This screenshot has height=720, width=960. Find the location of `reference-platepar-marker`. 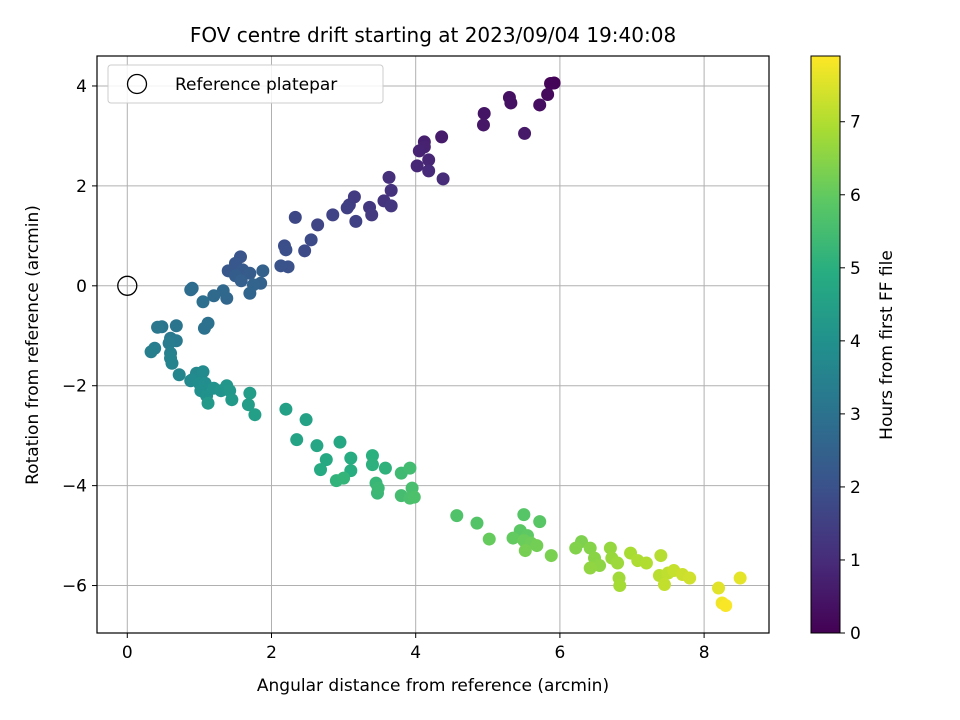

reference-platepar-marker is located at coordinates (127, 285).